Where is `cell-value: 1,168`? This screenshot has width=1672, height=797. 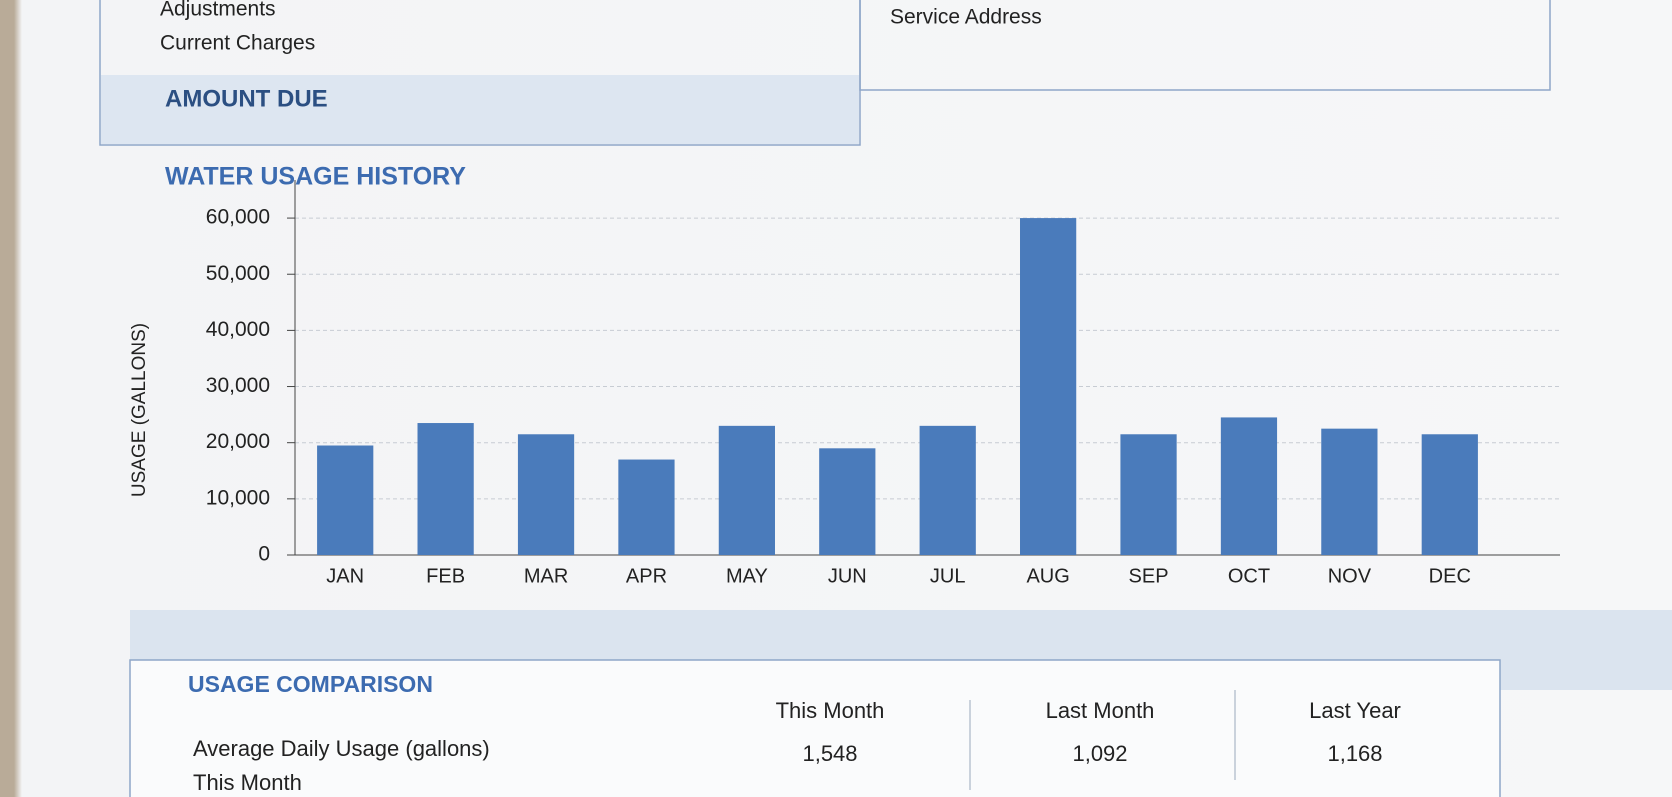
cell-value: 1,168 is located at coordinates (1354, 753).